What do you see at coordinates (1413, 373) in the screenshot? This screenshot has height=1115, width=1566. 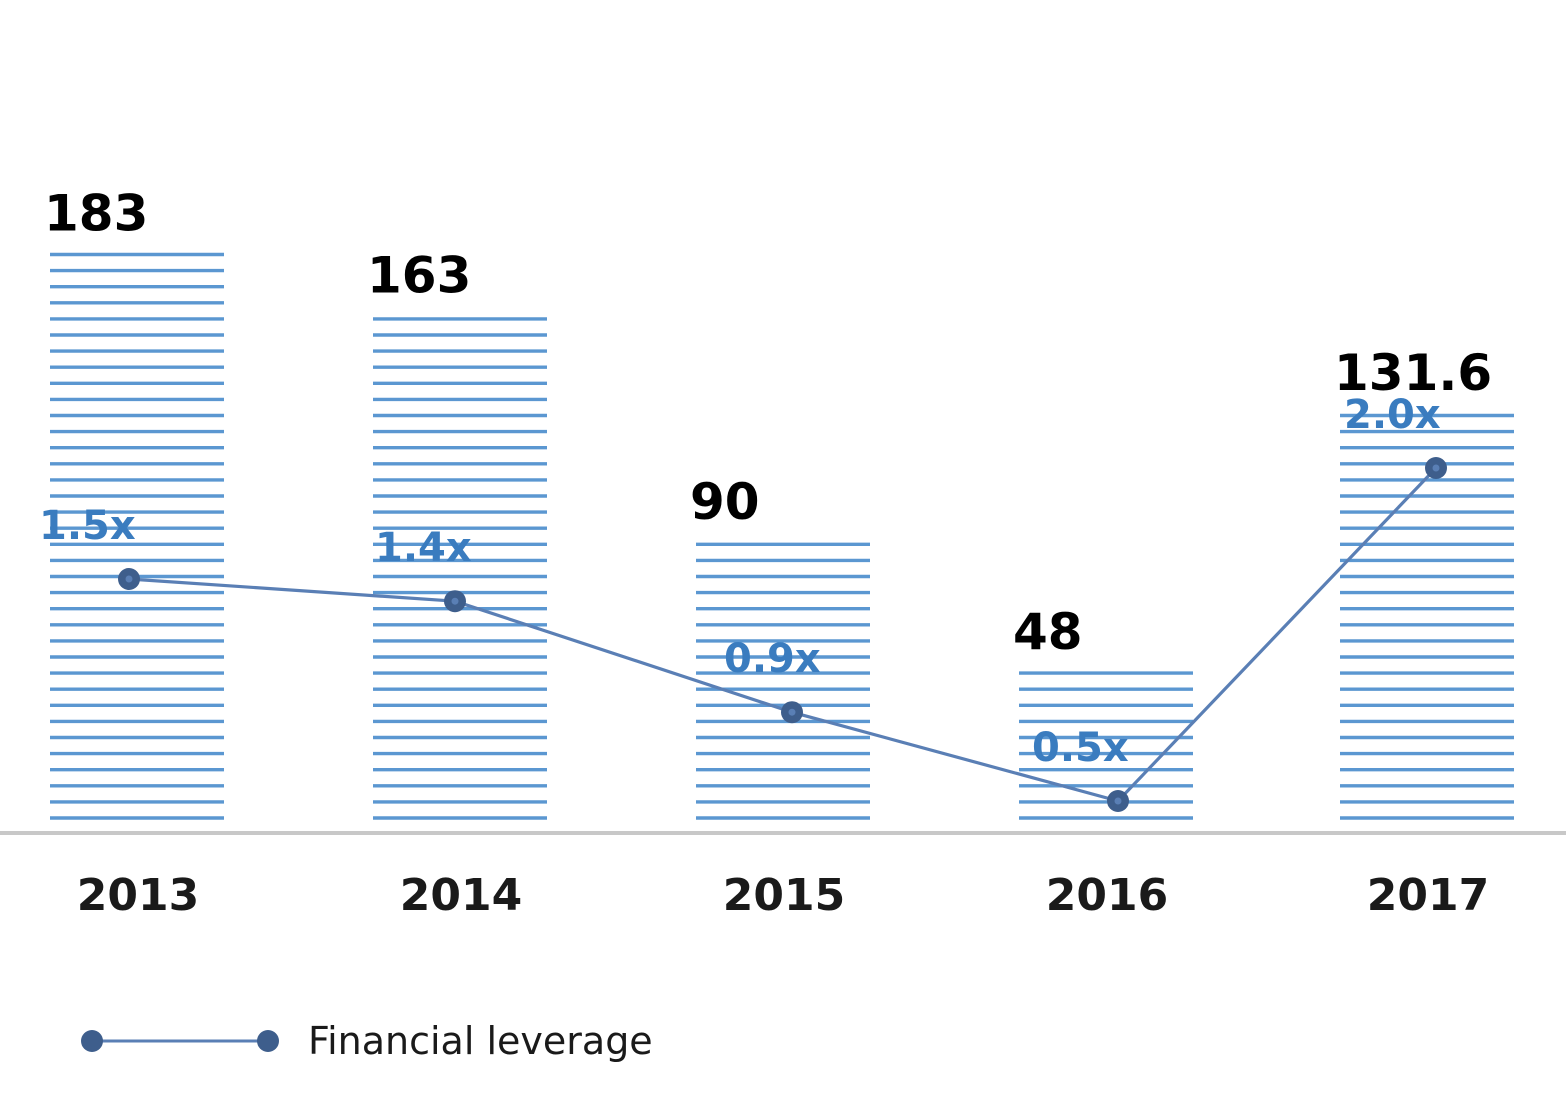 I see `bar-value-label: 131.6` at bounding box center [1413, 373].